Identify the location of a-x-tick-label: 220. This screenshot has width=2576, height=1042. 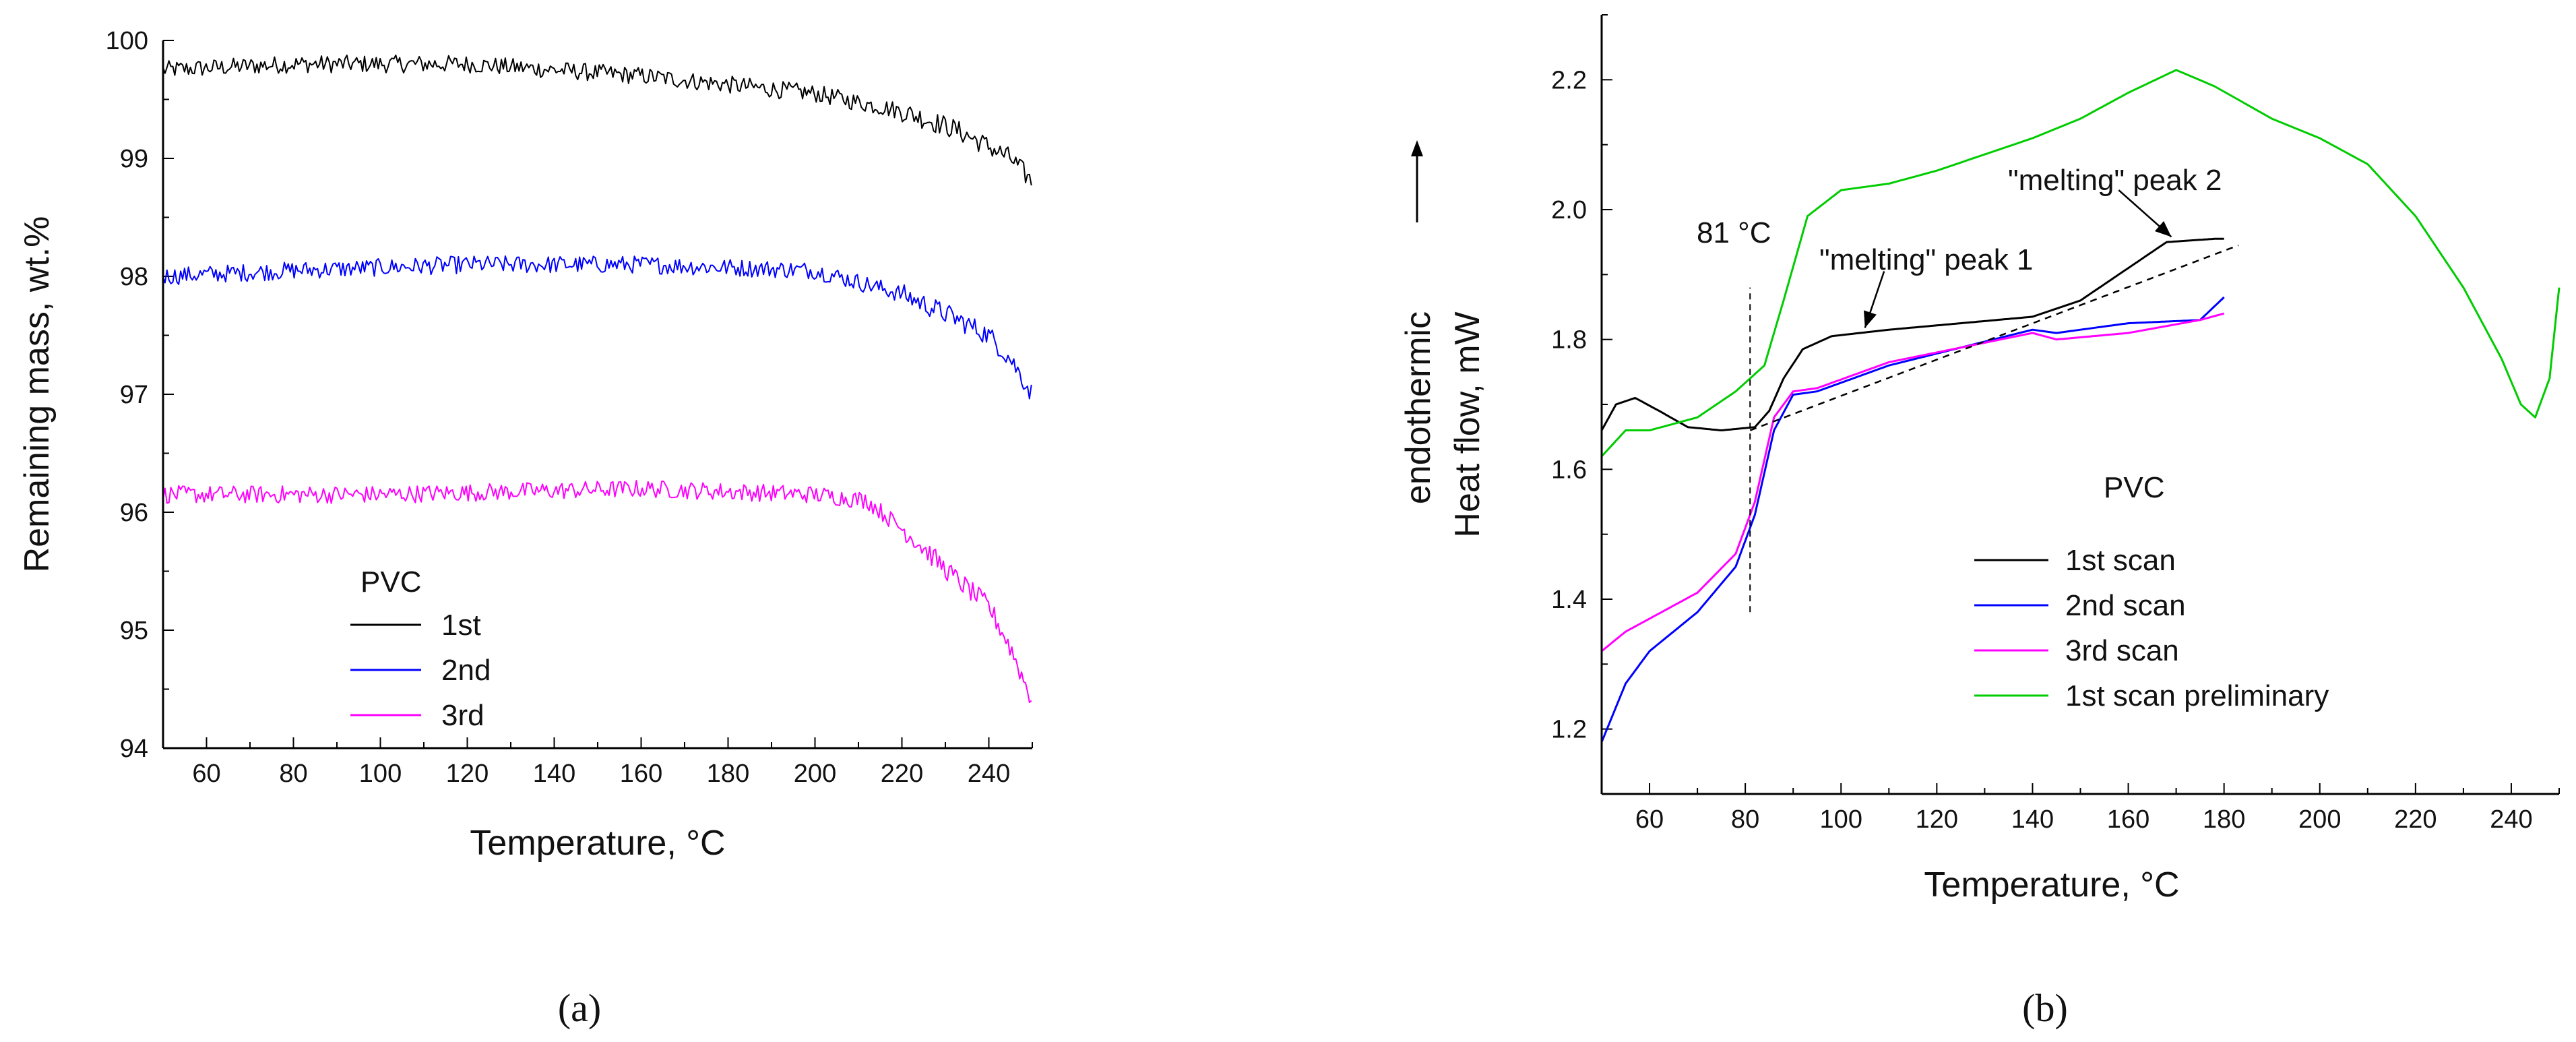
(902, 774).